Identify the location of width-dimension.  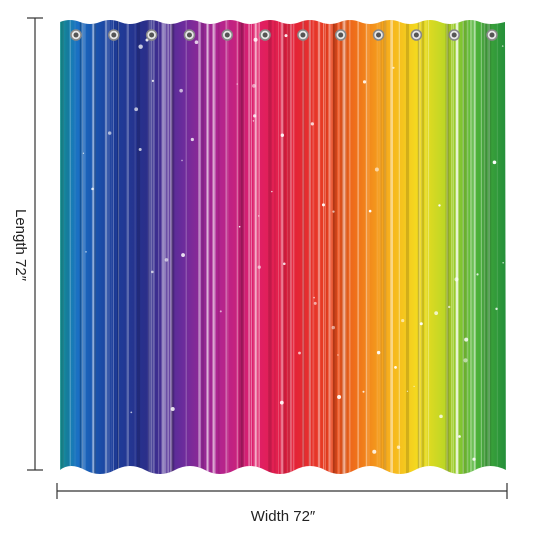
(282, 491).